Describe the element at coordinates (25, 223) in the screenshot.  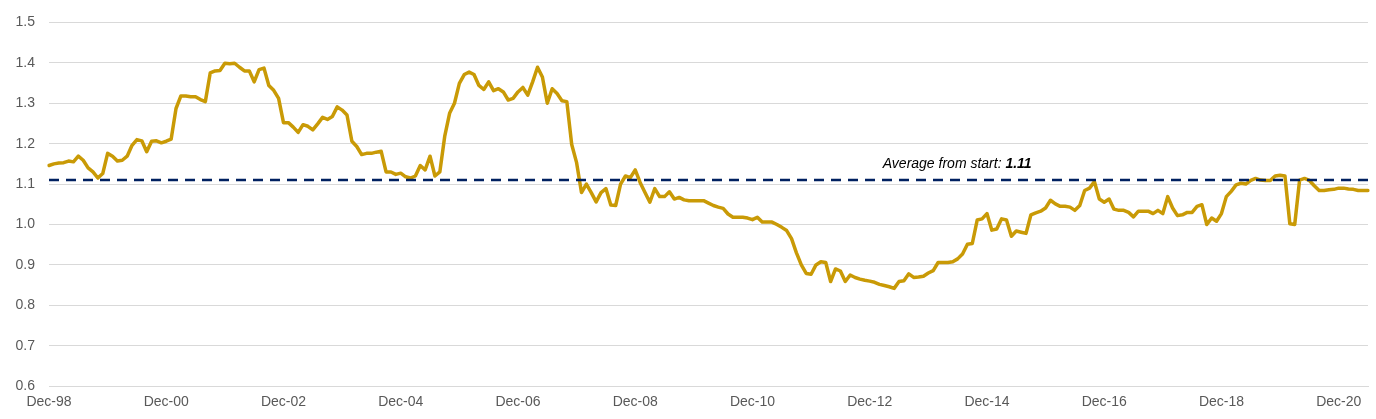
I see `y-tick-label: 1.0` at that location.